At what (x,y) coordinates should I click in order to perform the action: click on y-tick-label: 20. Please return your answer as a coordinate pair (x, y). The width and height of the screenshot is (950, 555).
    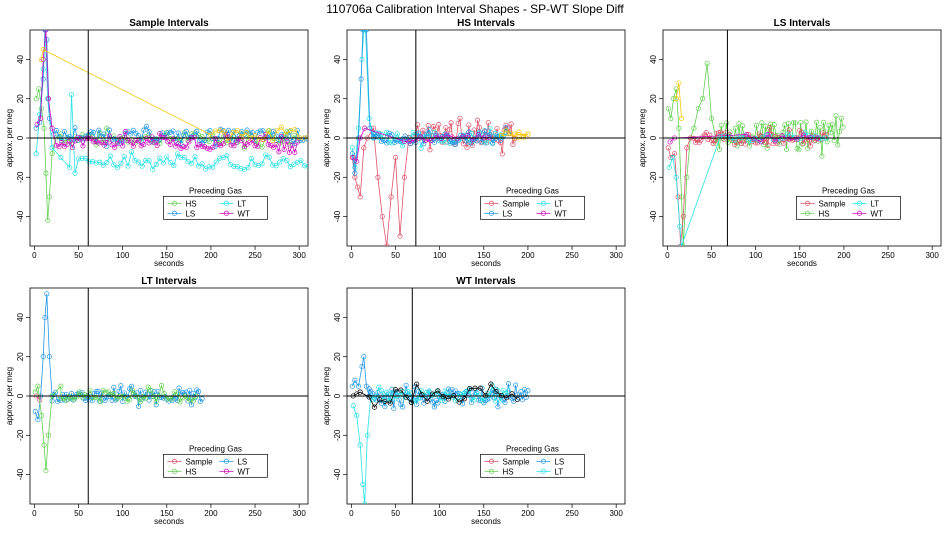
    Looking at the image, I should click on (337, 98).